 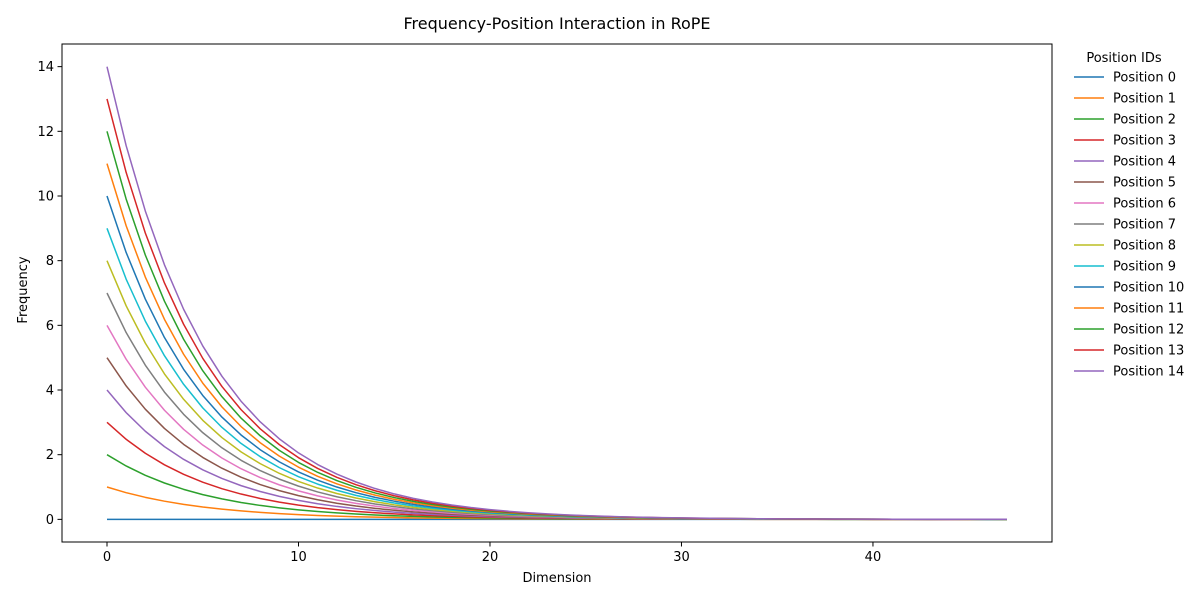 I want to click on legend-item: Position 8, so click(x=1125, y=246).